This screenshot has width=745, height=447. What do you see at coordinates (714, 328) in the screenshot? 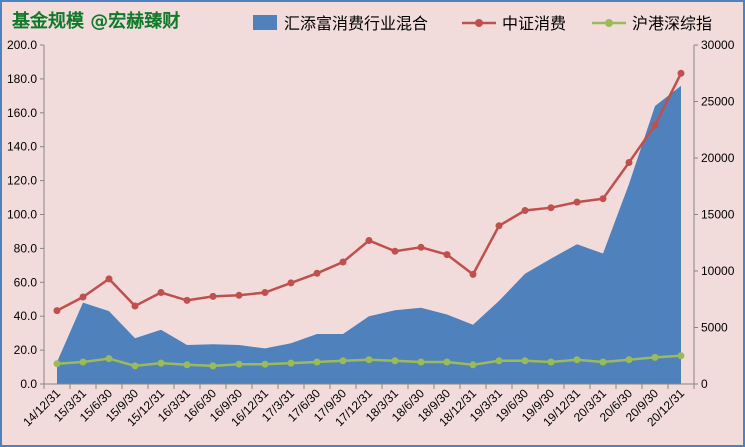
I see `right-tick-label-1: 5000` at bounding box center [714, 328].